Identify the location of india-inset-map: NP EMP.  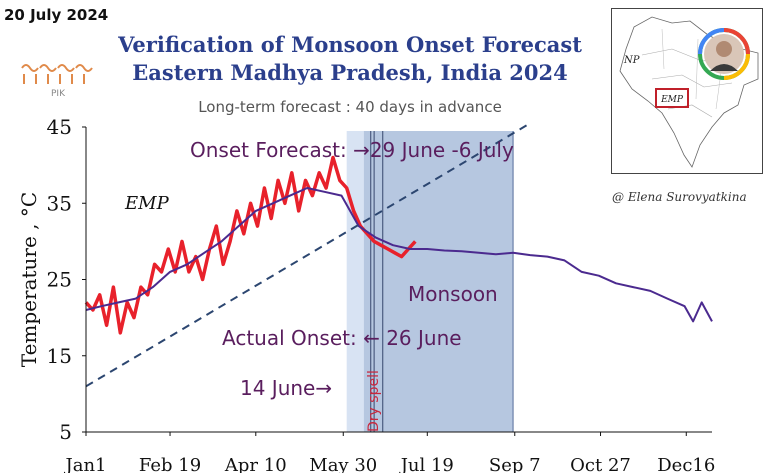
(687, 91).